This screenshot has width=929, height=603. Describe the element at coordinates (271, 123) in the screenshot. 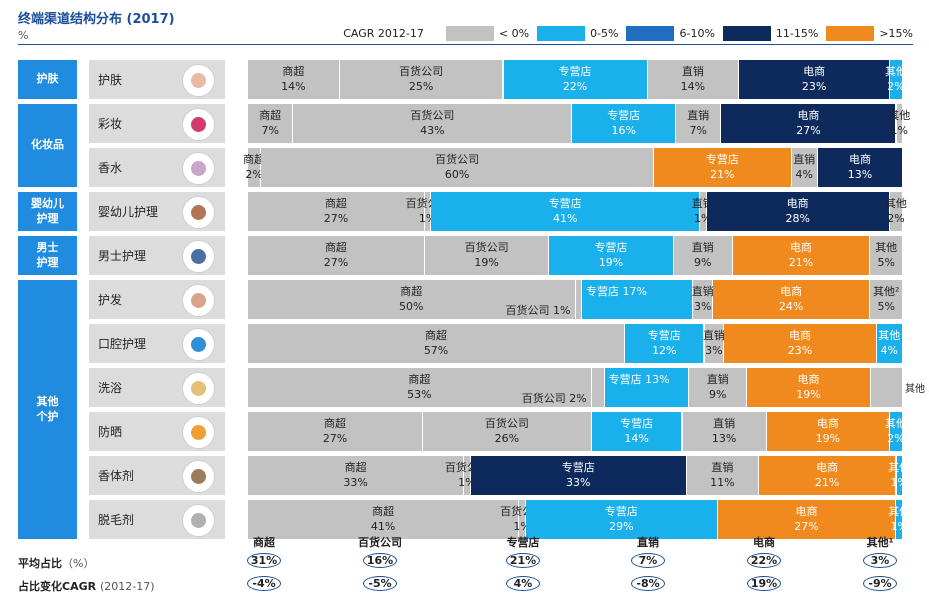

I see `bar-segment: 商超 7%` at that location.